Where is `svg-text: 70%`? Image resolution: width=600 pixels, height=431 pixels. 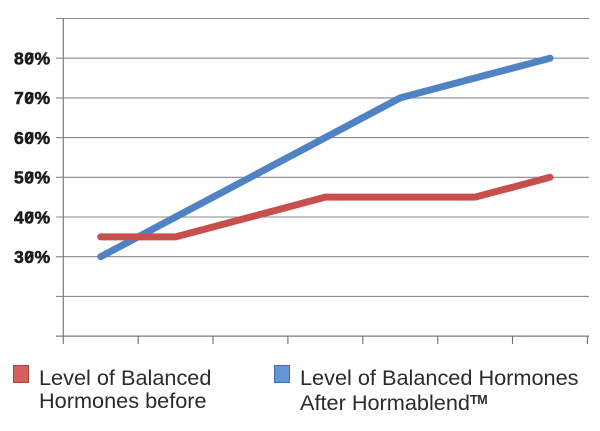 svg-text: 70% is located at coordinates (32, 98).